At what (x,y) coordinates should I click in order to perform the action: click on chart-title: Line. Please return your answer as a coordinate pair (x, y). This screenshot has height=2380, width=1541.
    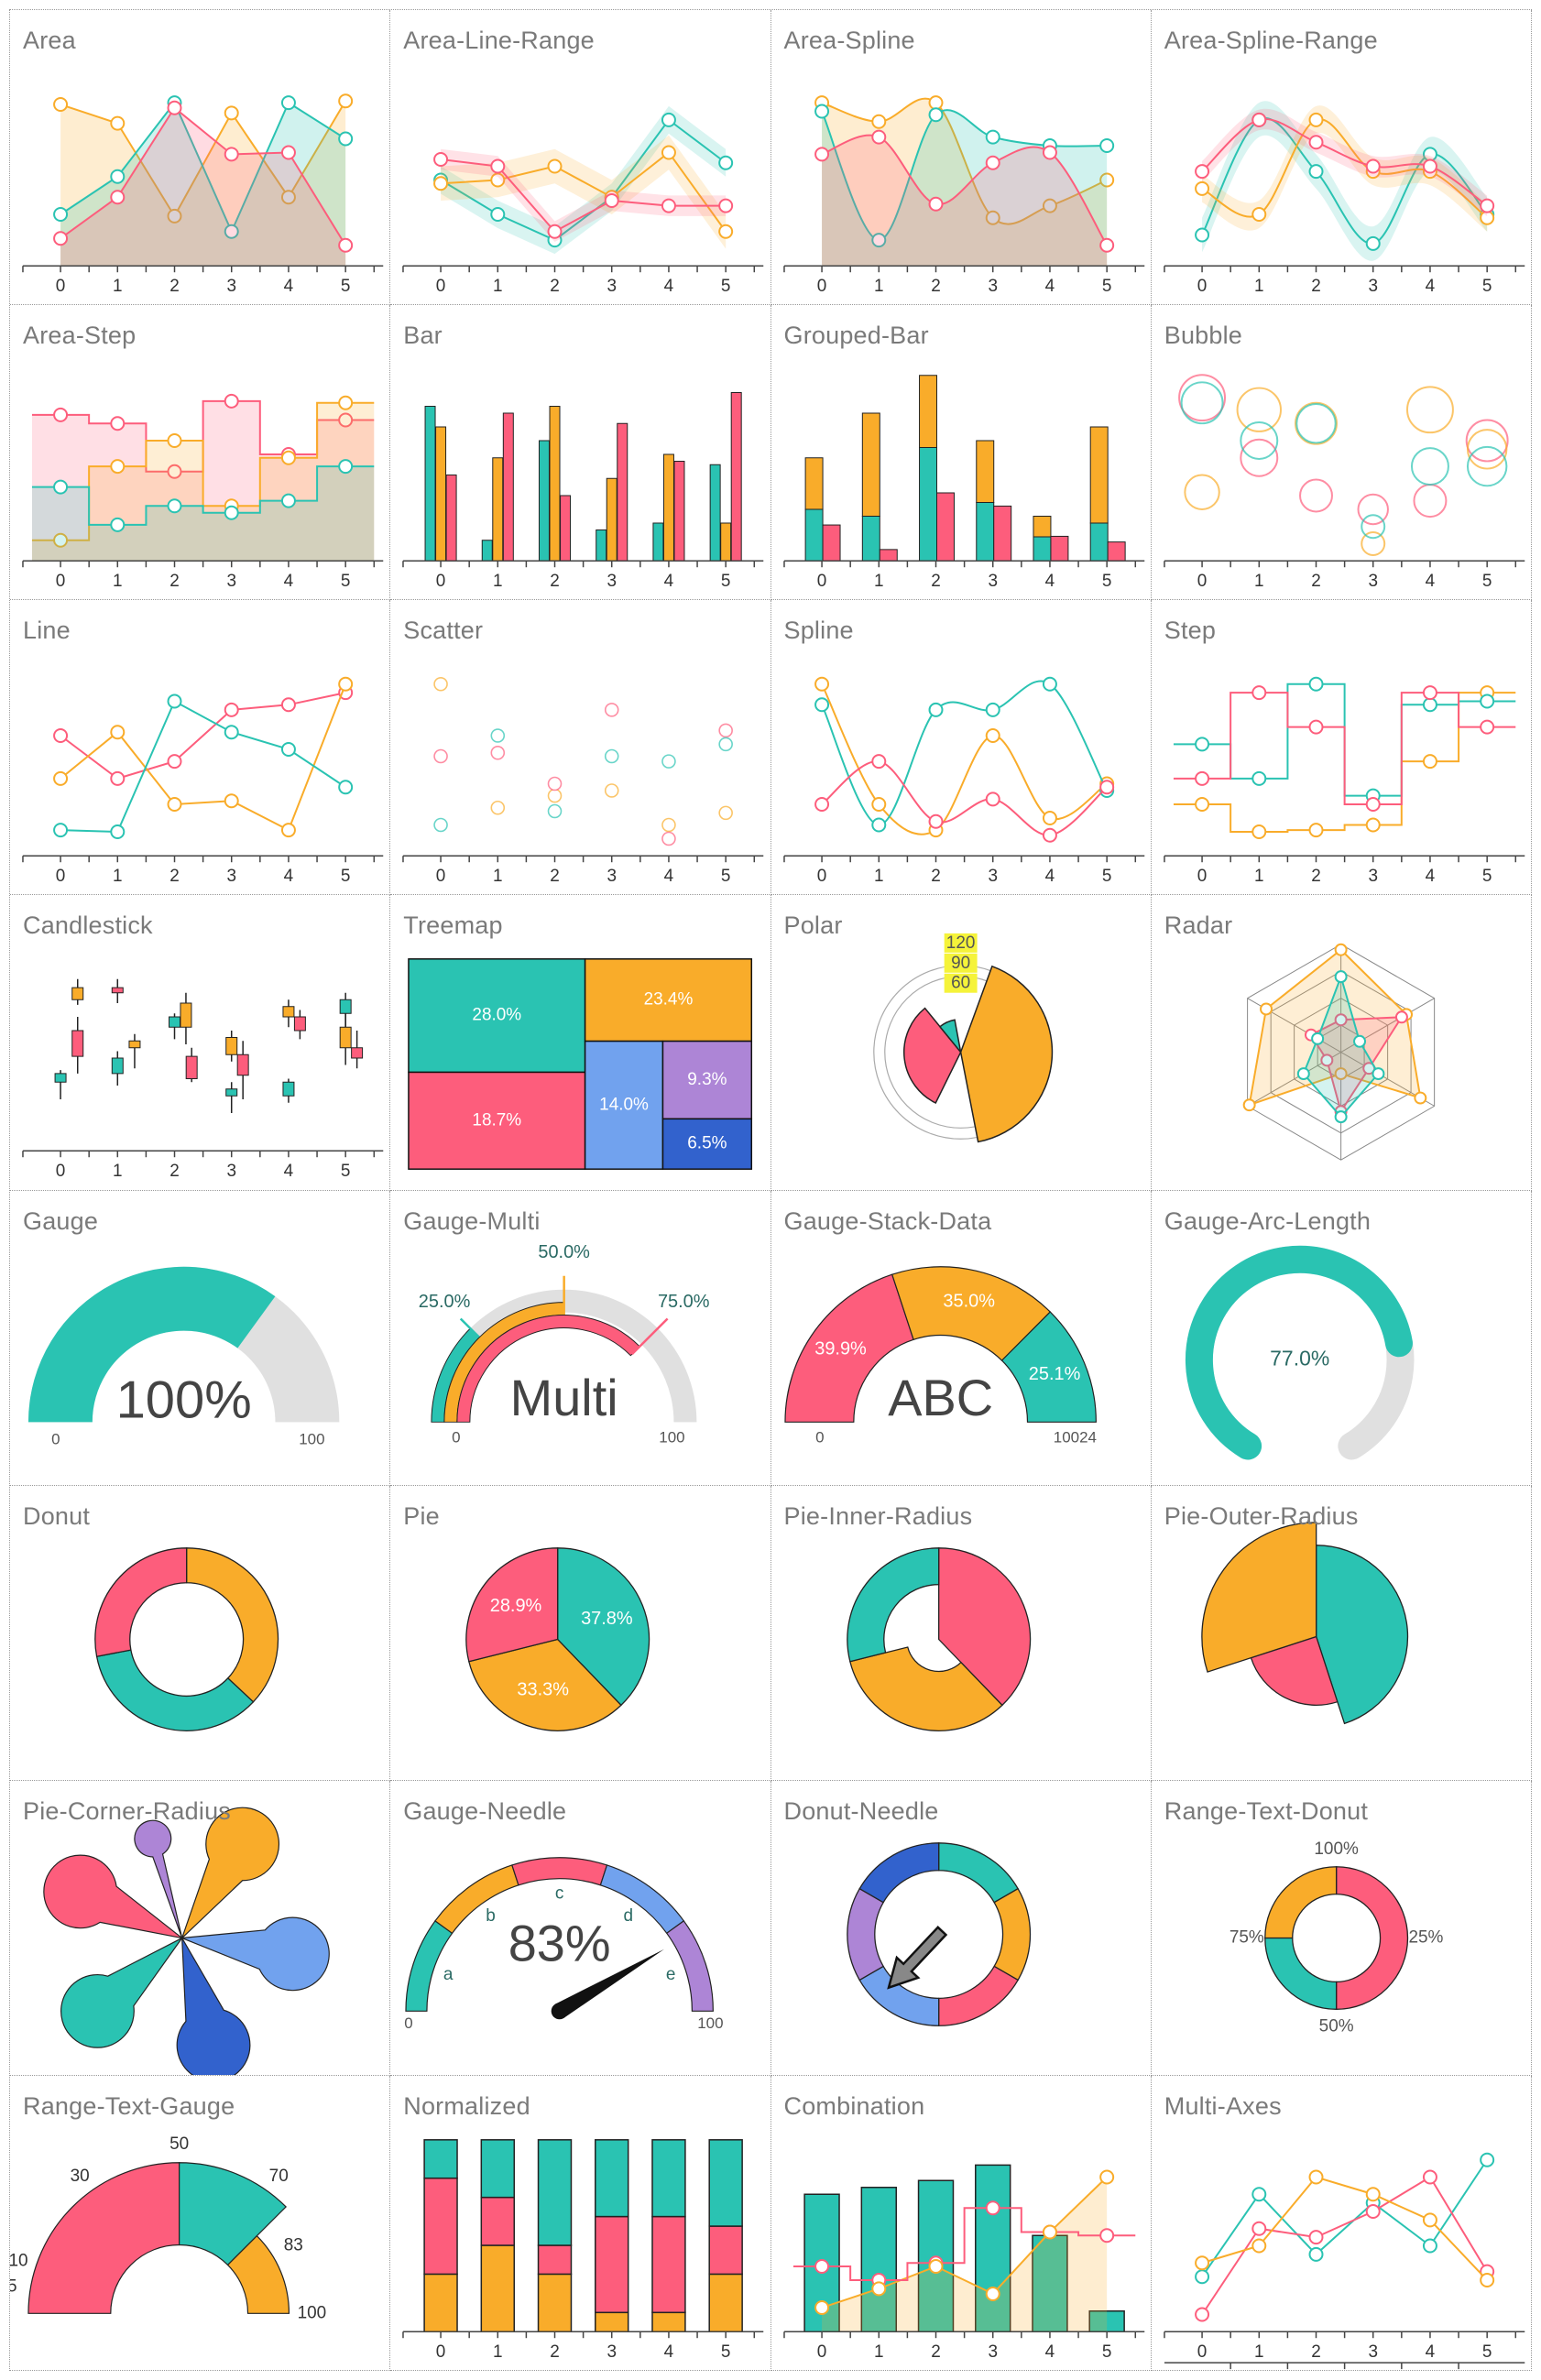
    Looking at the image, I should click on (47, 631).